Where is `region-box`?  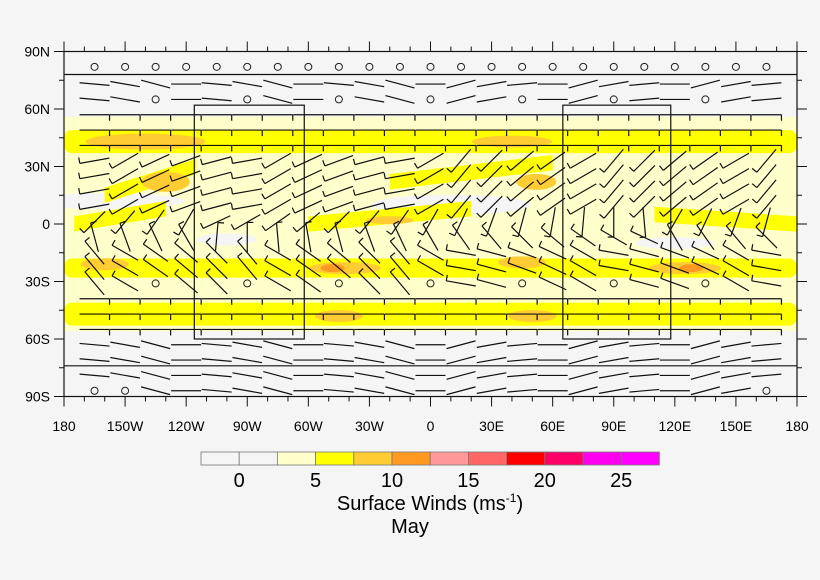 region-box is located at coordinates (617, 222).